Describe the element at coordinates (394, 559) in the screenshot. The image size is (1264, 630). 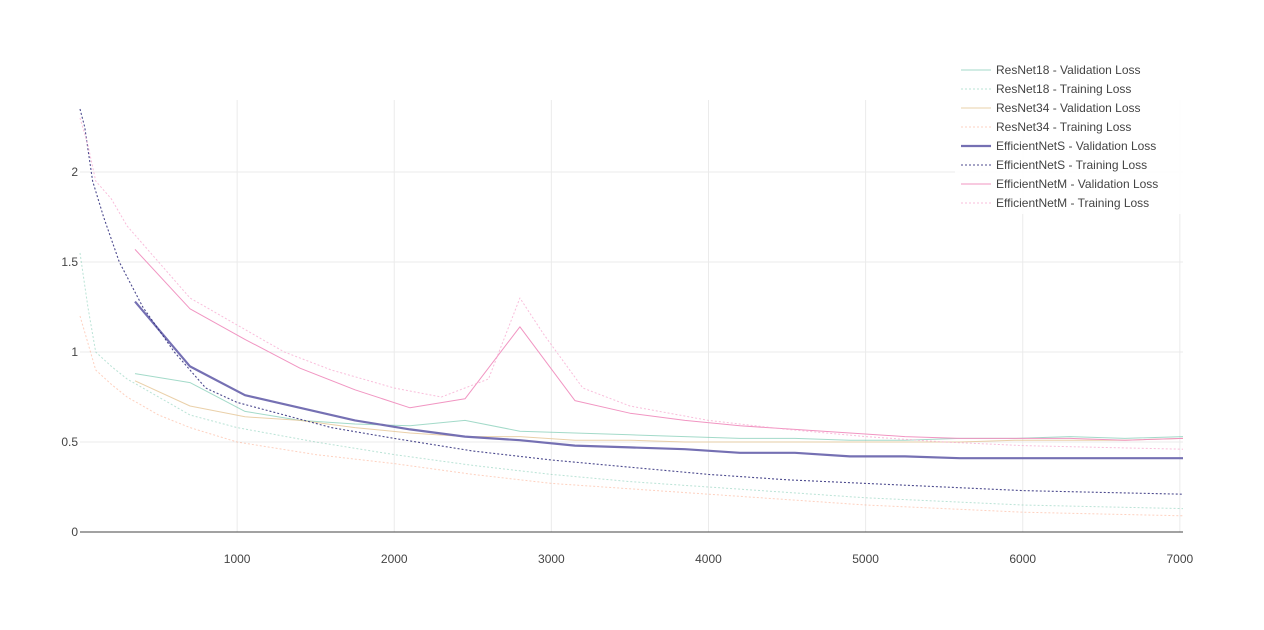
I see `x-tick-label: 2000` at that location.